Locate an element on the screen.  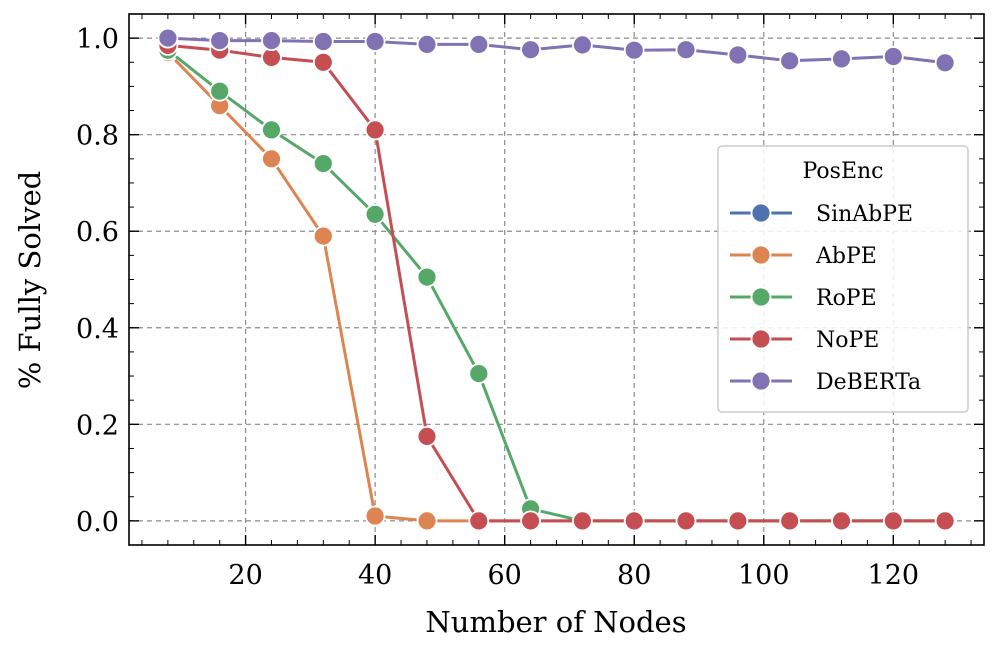
legend-item-rope: RoPE is located at coordinates (803, 298).